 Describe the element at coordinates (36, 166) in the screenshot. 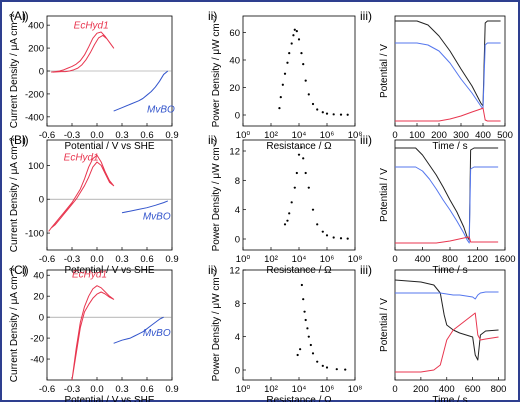

I see `y-tick-label: 100` at that location.